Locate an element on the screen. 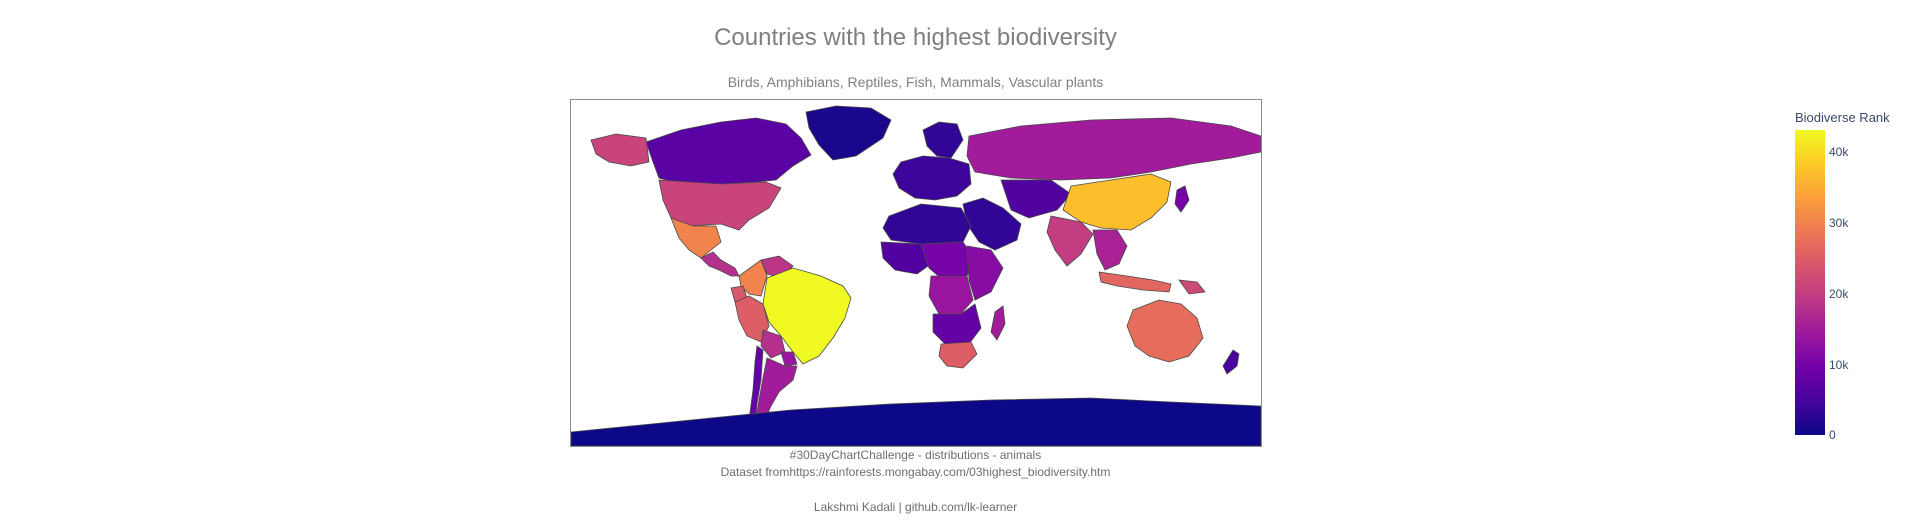 The width and height of the screenshot is (1915, 525). region-argentina is located at coordinates (776, 392).